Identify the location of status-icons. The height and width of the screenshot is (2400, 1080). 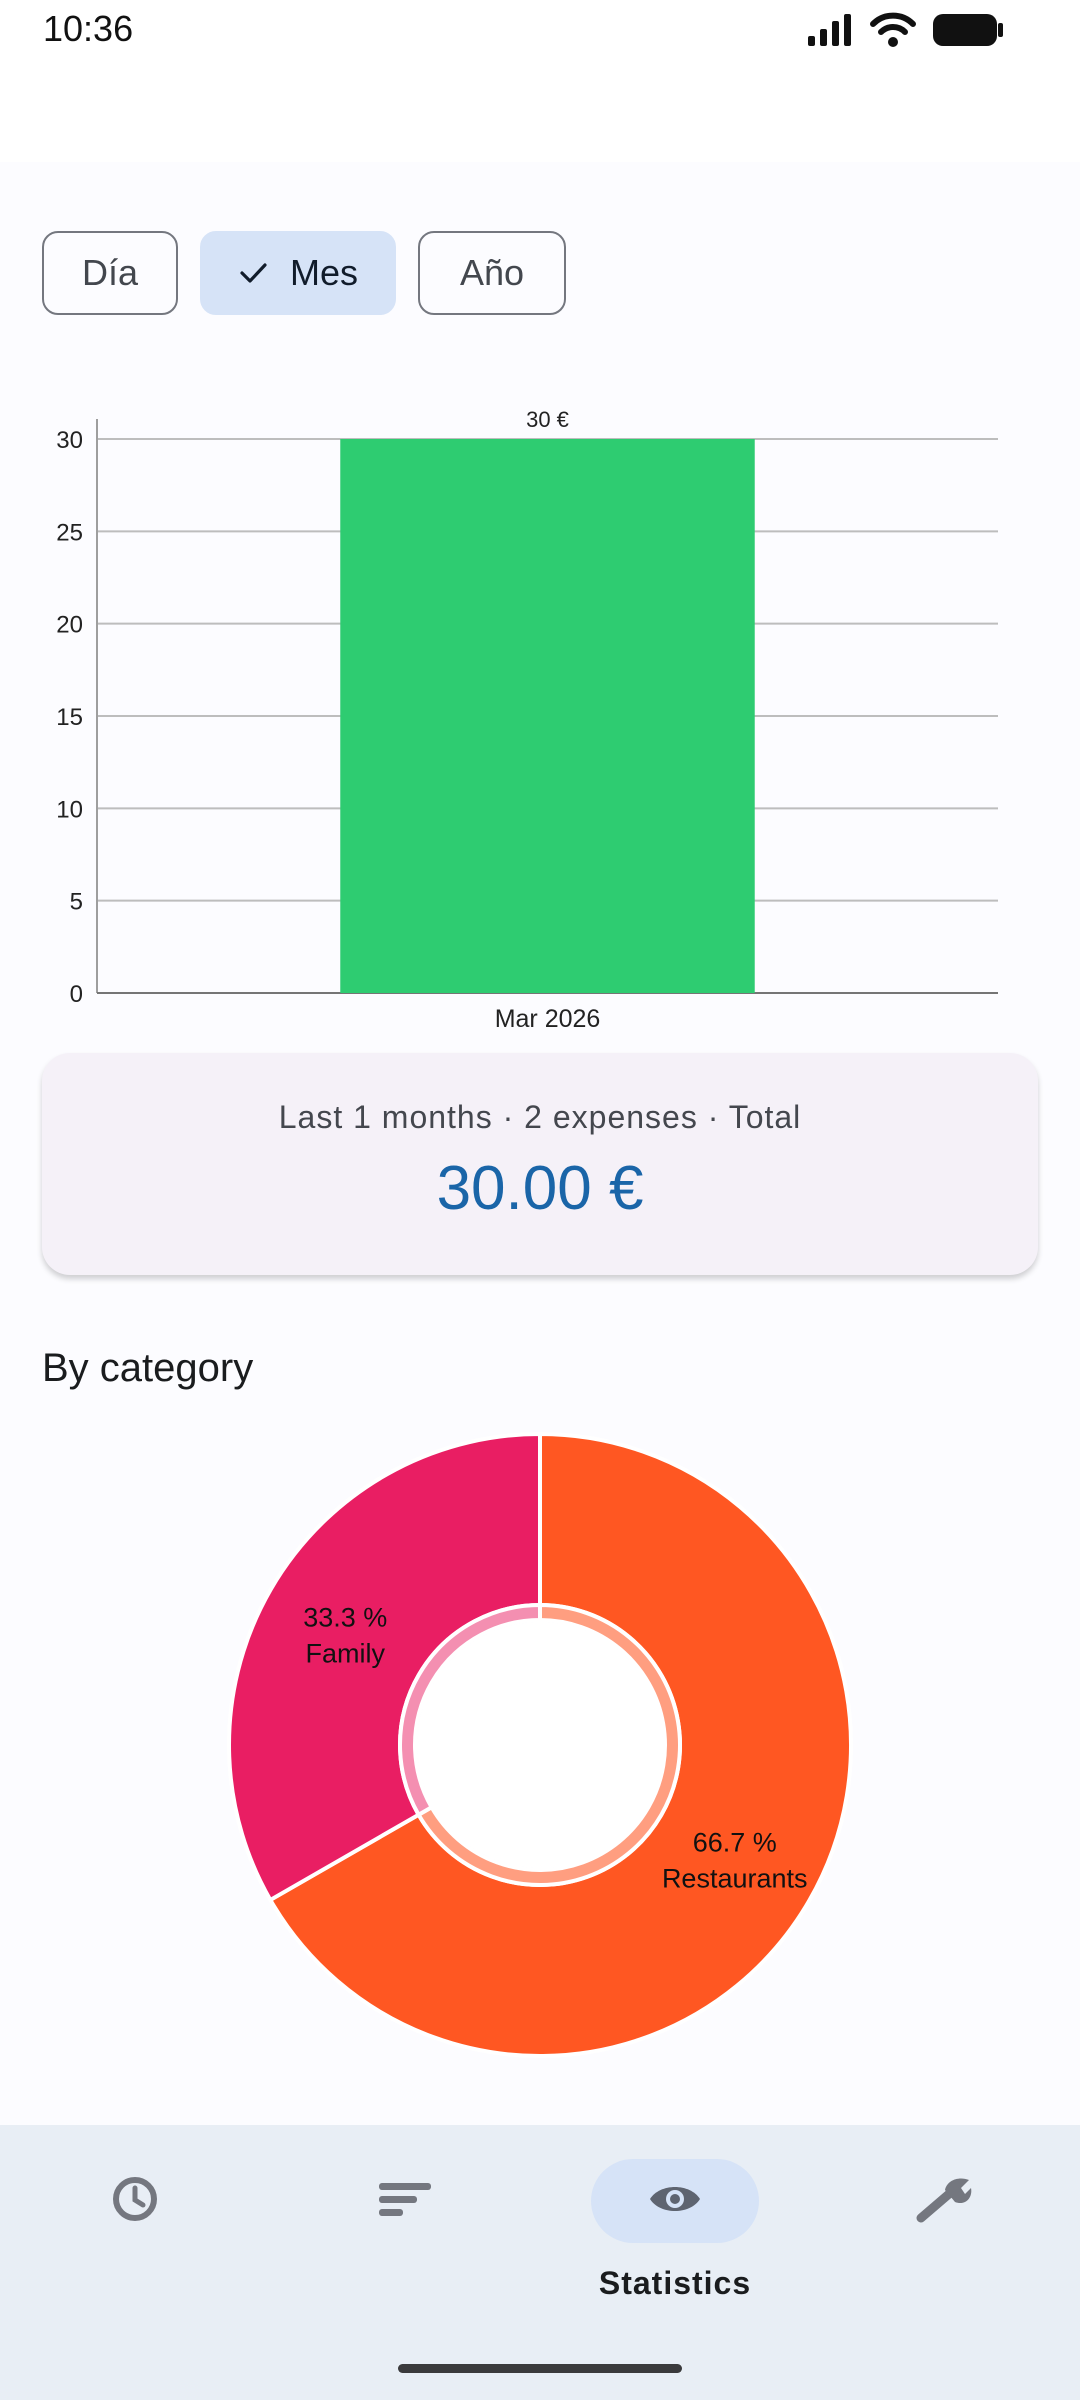
(905, 32).